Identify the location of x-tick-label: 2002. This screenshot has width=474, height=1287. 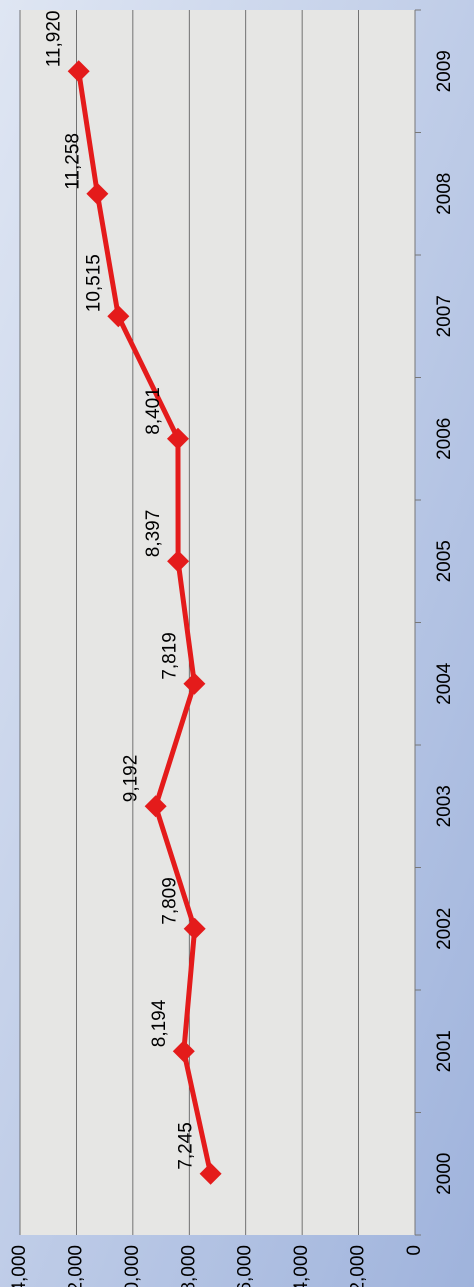
(444, 929).